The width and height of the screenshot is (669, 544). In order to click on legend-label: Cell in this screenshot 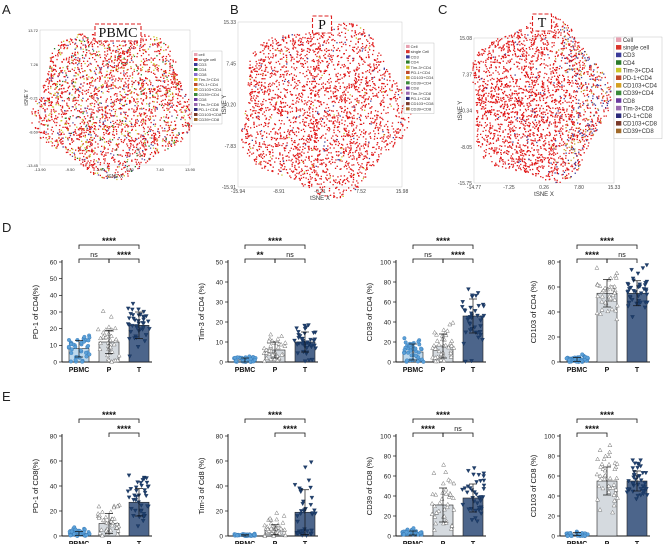, I will do `click(414, 46)`.